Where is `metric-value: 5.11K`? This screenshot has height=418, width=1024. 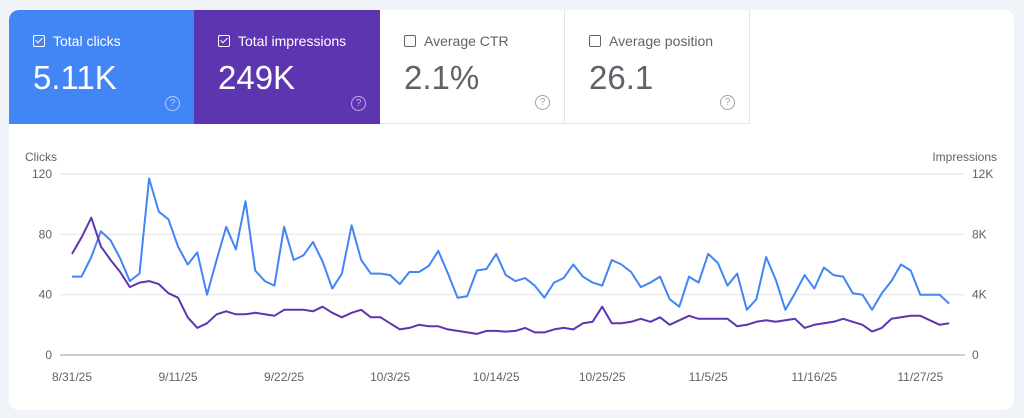 metric-value: 5.11K is located at coordinates (75, 77).